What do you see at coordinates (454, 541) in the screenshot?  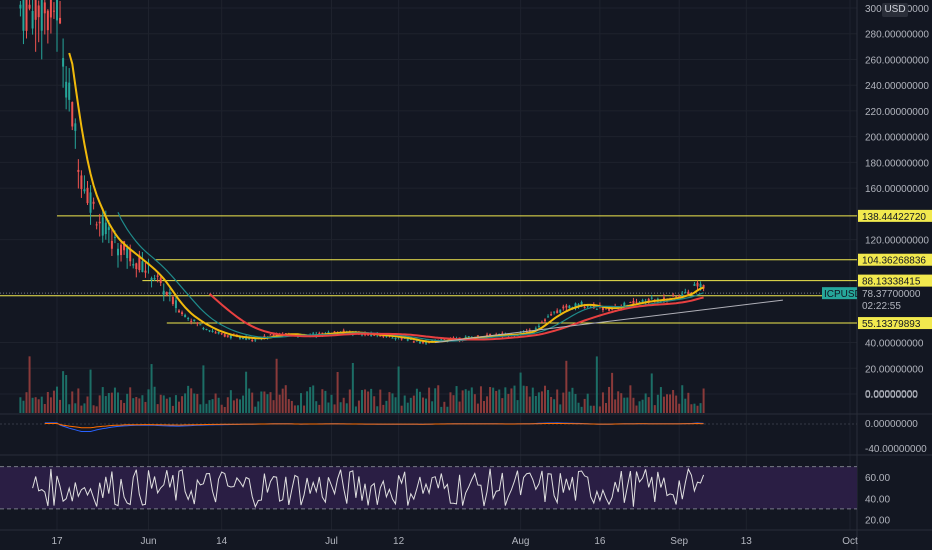 I see `time-axis: 17 Jun 14 Jul 12 Aug 16 Sep 13 Oct` at bounding box center [454, 541].